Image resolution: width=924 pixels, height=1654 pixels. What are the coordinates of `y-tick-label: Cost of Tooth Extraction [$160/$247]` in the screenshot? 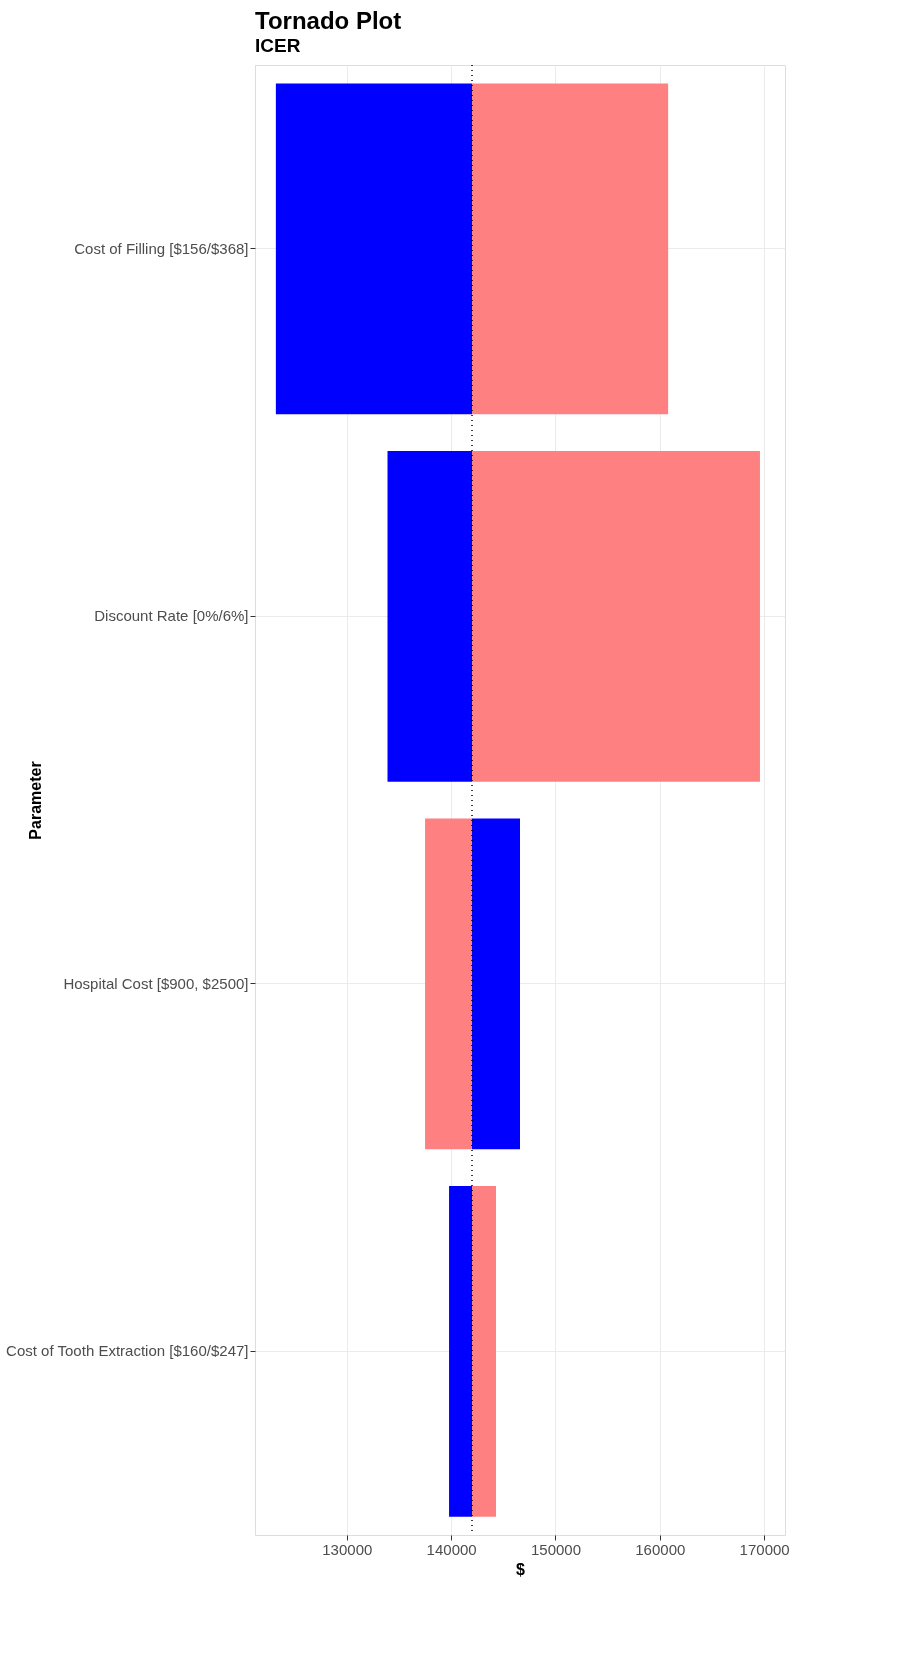 It's located at (127, 1351).